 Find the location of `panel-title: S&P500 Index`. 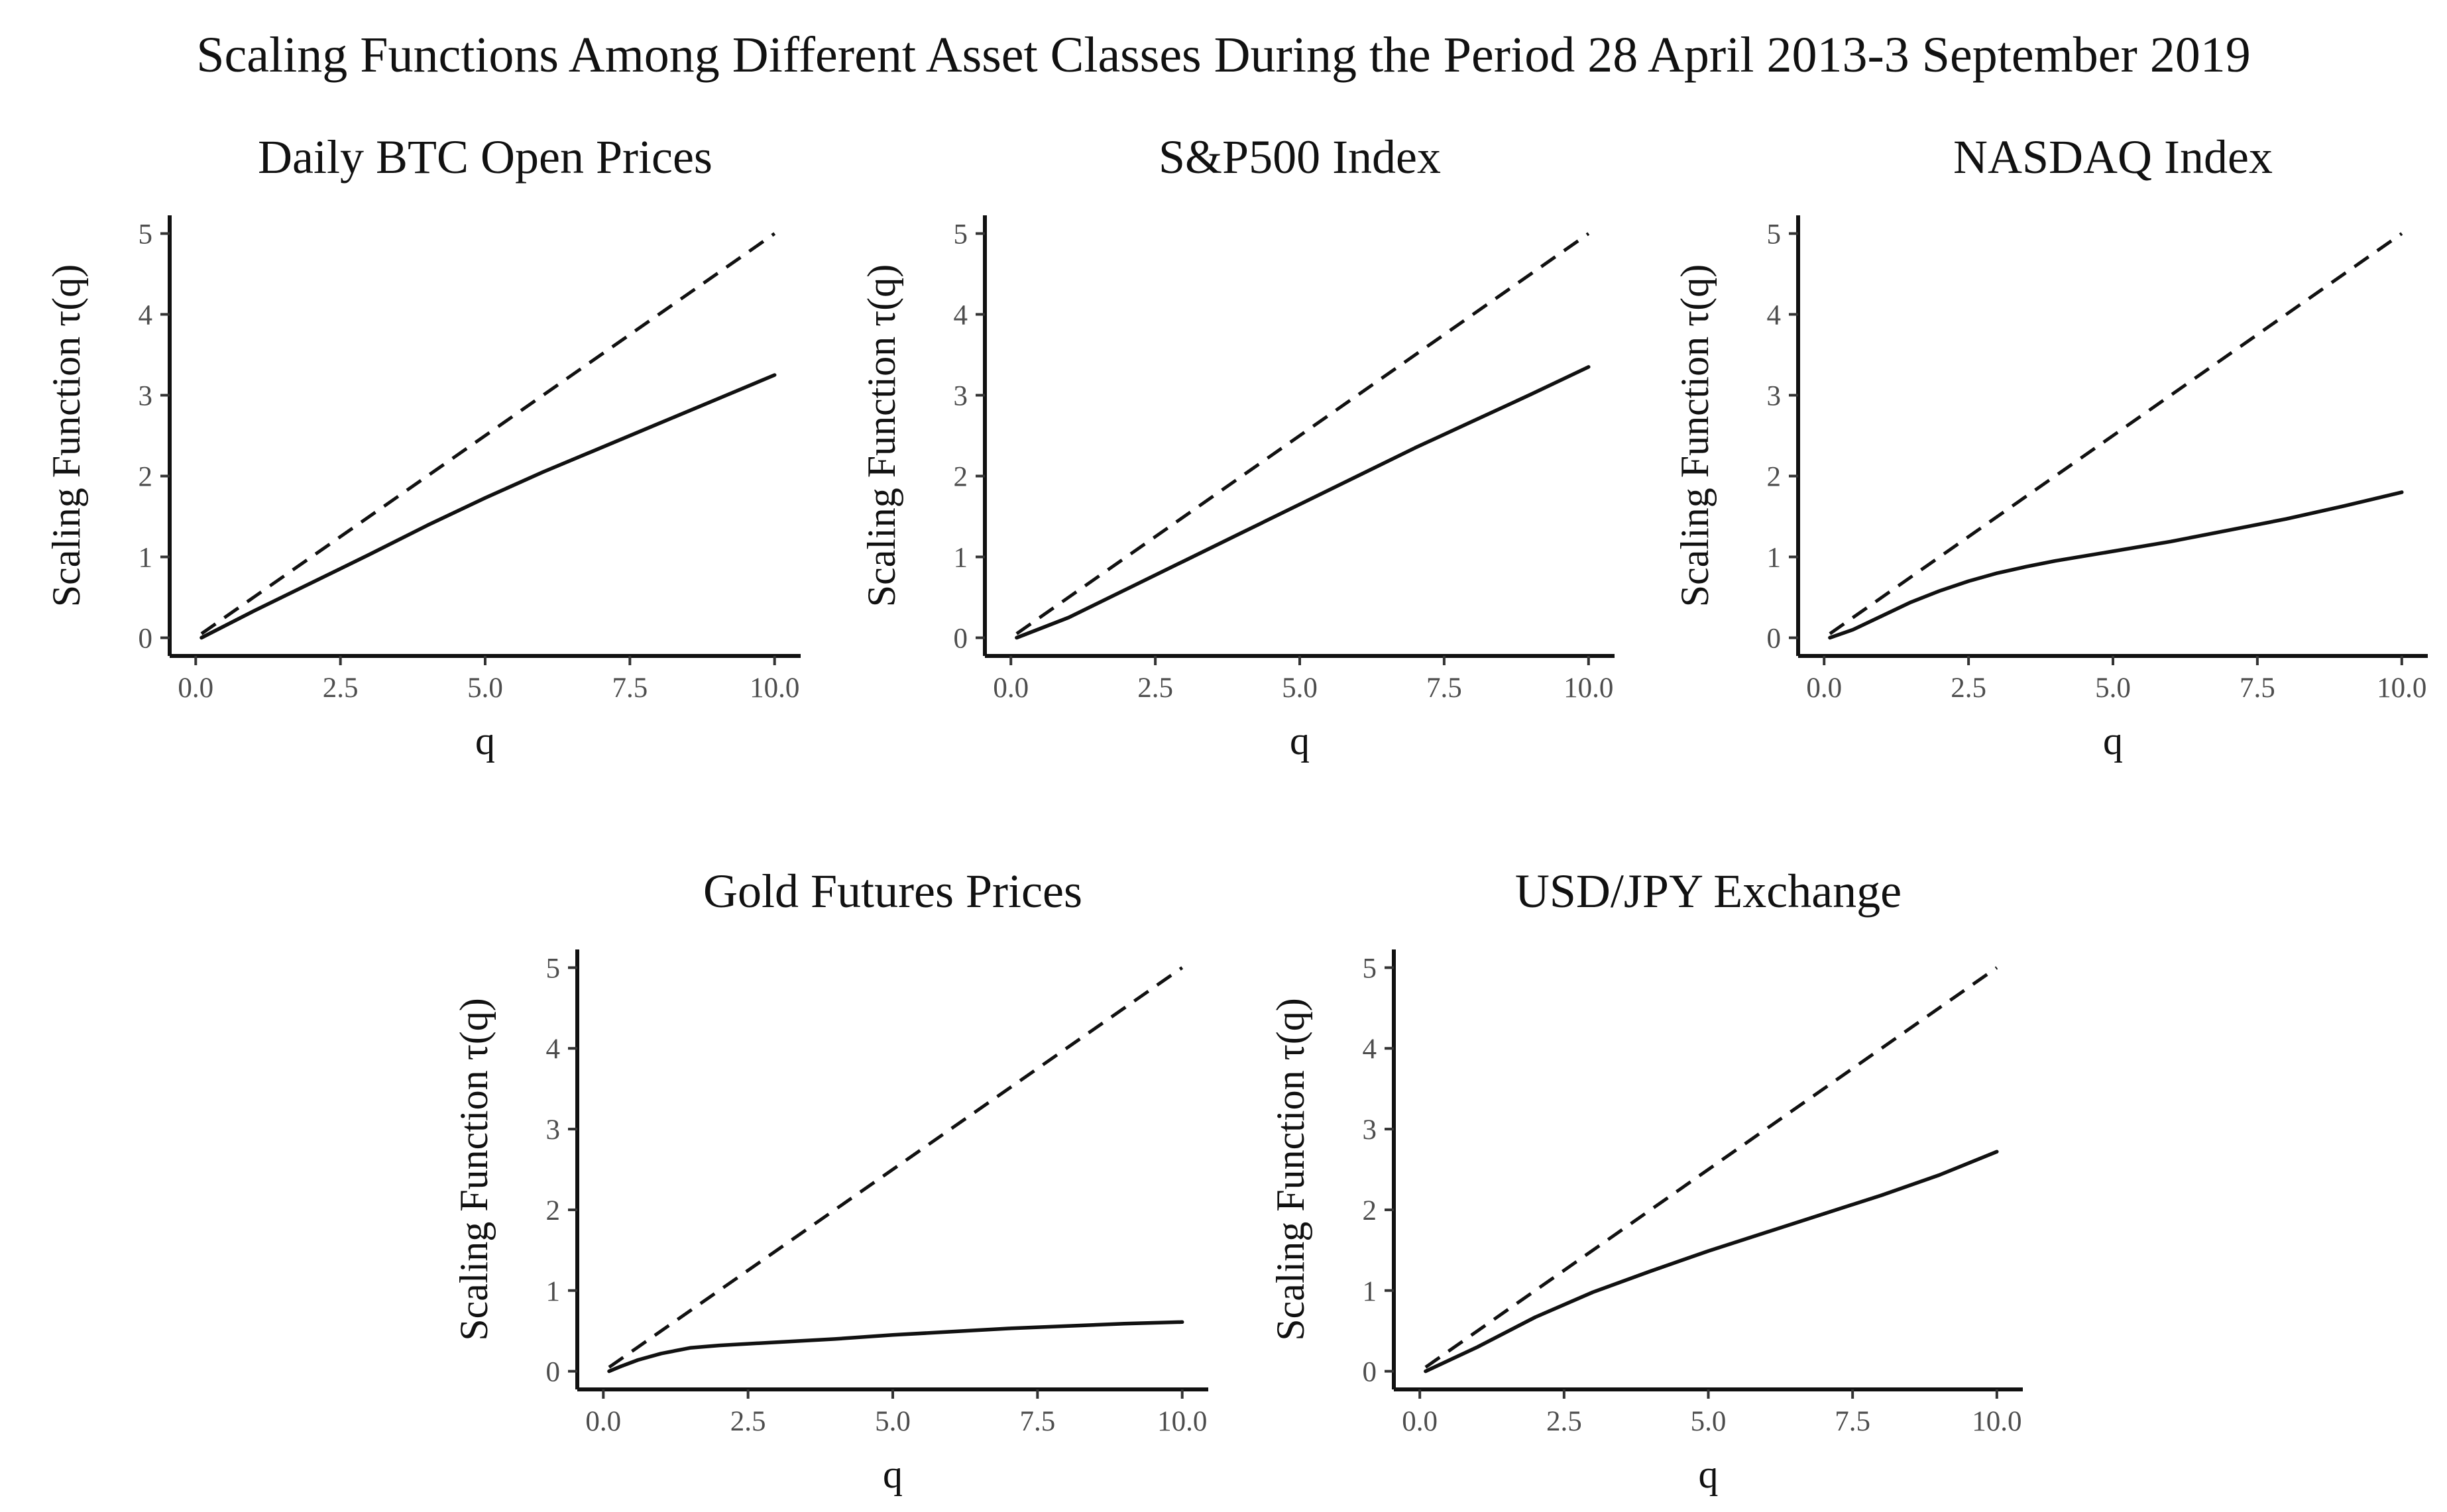

panel-title: S&P500 Index is located at coordinates (1300, 157).